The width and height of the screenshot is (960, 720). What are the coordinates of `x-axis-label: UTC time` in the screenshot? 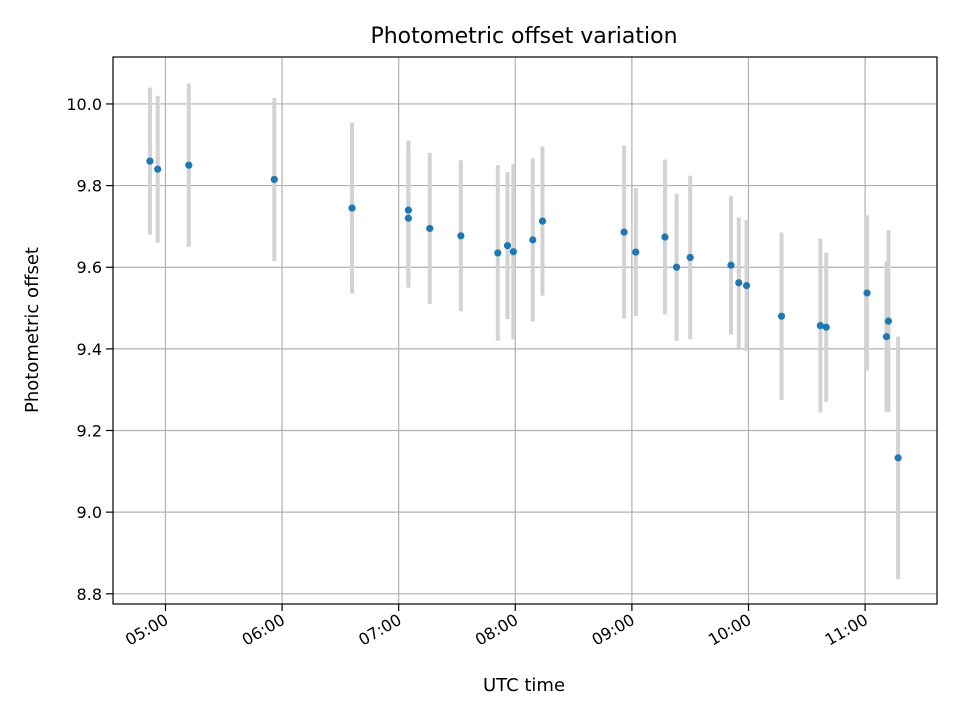 It's located at (524, 685).